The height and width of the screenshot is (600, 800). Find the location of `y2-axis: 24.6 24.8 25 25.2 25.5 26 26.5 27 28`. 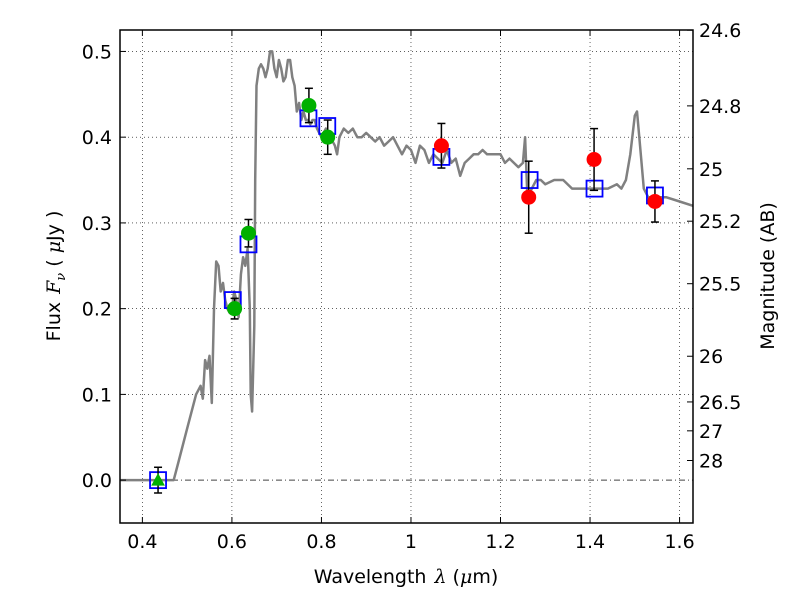

y2-axis: 24.6 24.8 25 25.2 25.5 26 26.5 27 28 is located at coordinates (714, 246).